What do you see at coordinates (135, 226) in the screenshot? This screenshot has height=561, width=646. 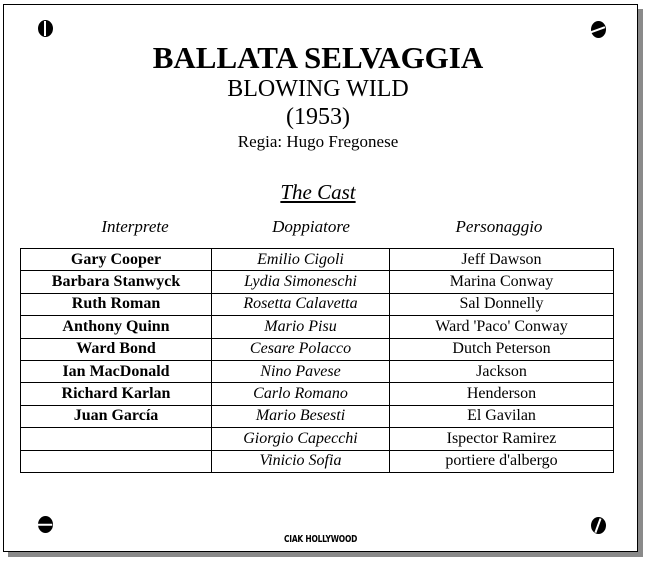 I see `header-interprete: Interprete` at bounding box center [135, 226].